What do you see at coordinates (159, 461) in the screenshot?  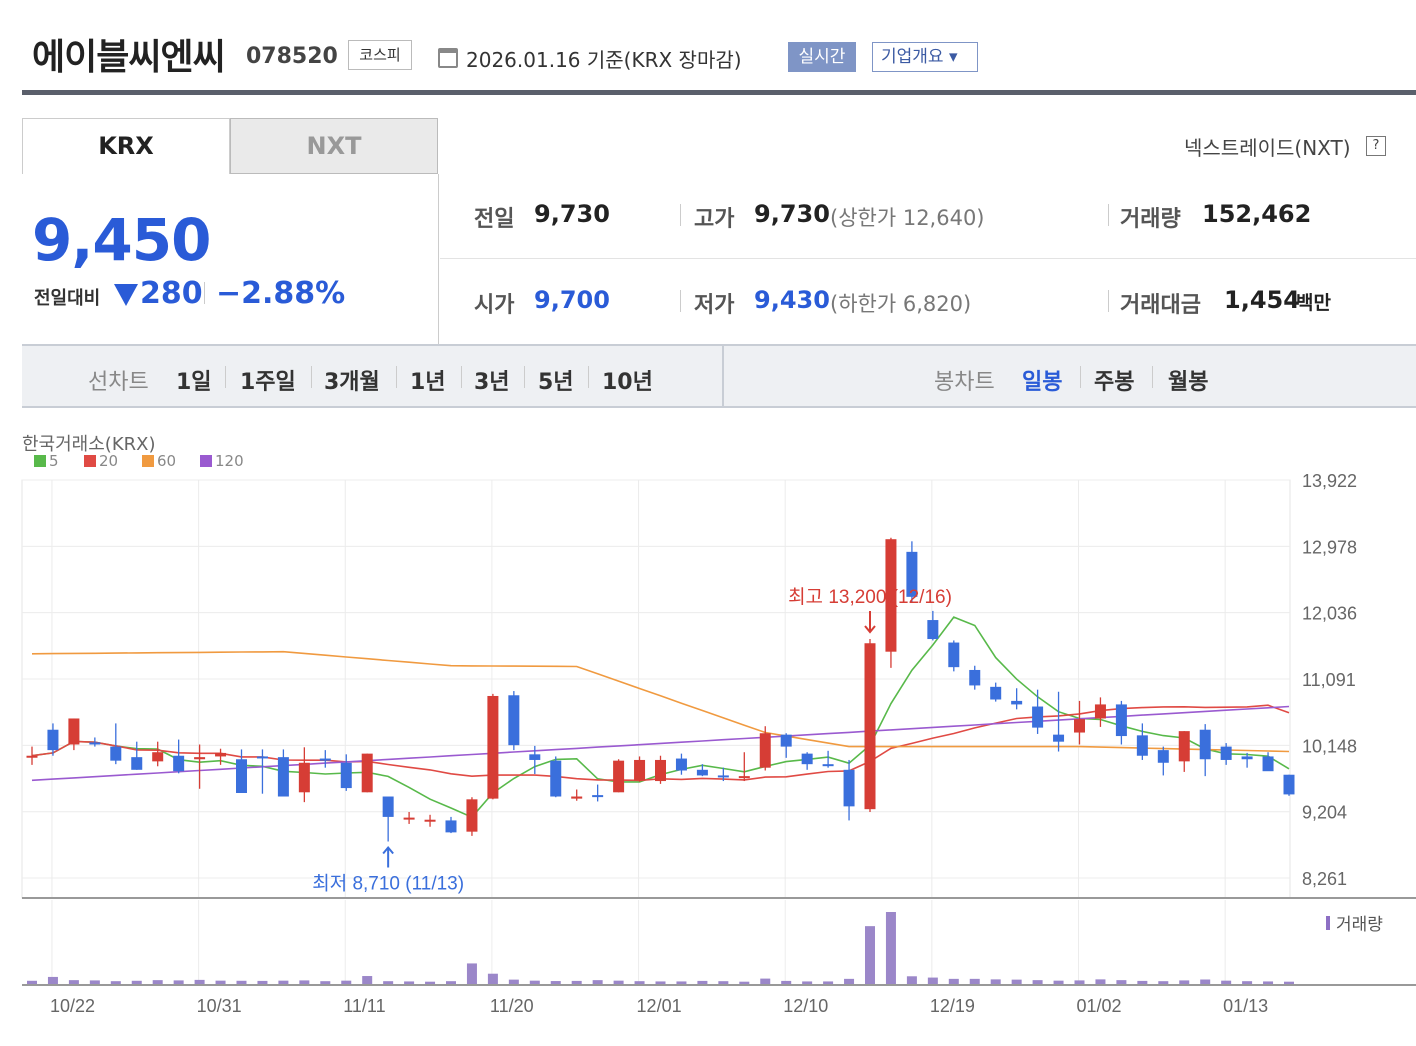 I see `legend-ma60: 60` at bounding box center [159, 461].